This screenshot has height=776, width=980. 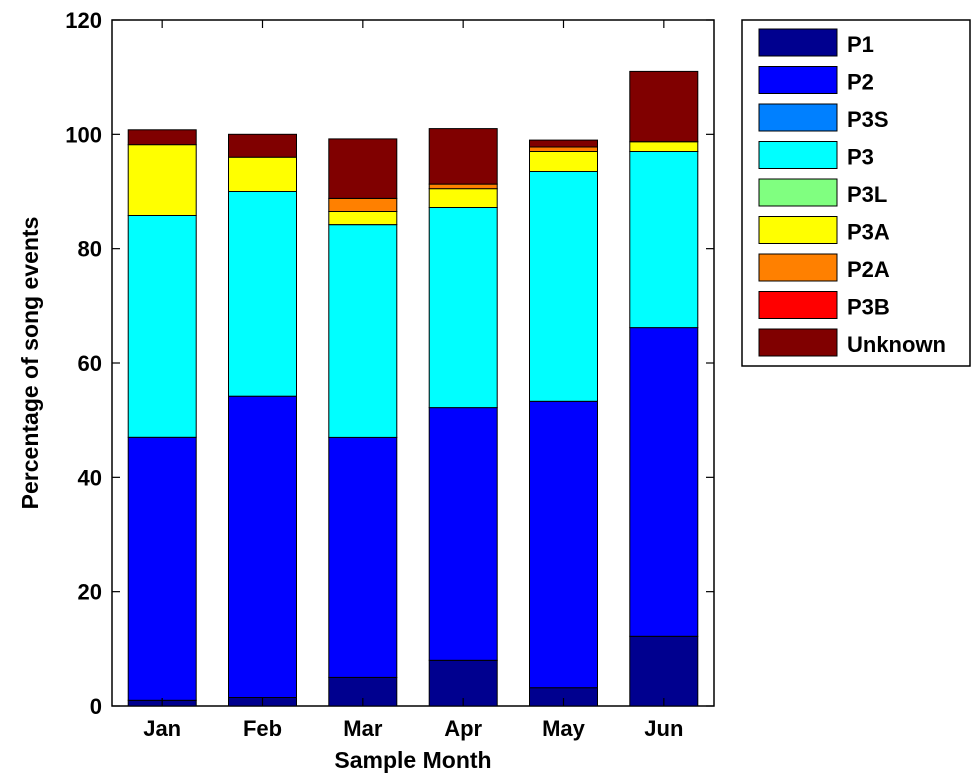 What do you see at coordinates (664, 671) in the screenshot?
I see `bar-jun-p1` at bounding box center [664, 671].